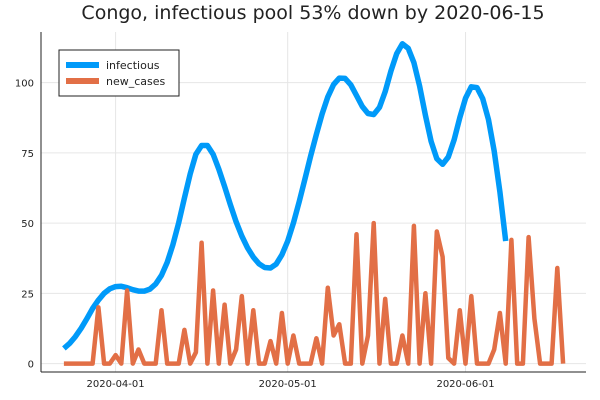 This screenshot has width=600, height=400. Describe the element at coordinates (24, 84) in the screenshot. I see `y-tick-label: 100` at that location.